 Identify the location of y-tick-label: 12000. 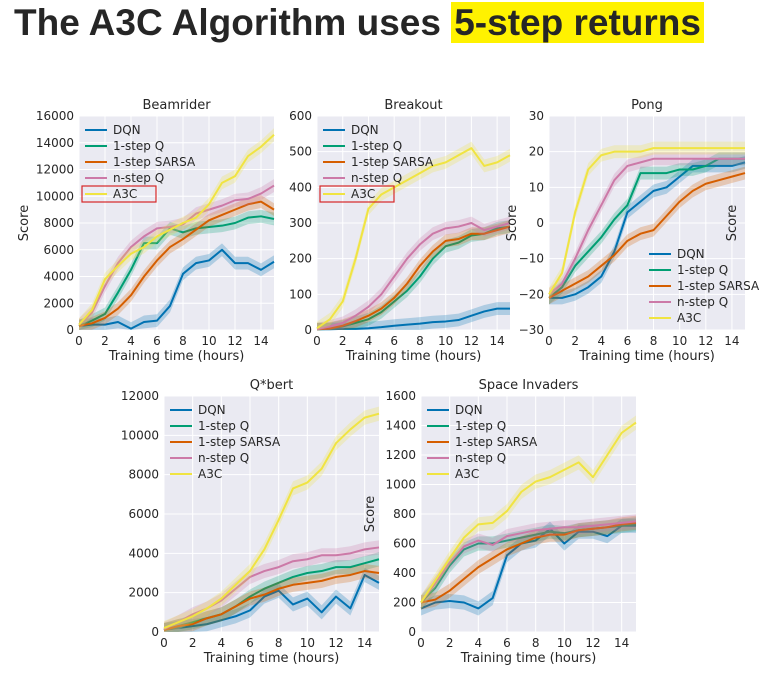
(55, 170).